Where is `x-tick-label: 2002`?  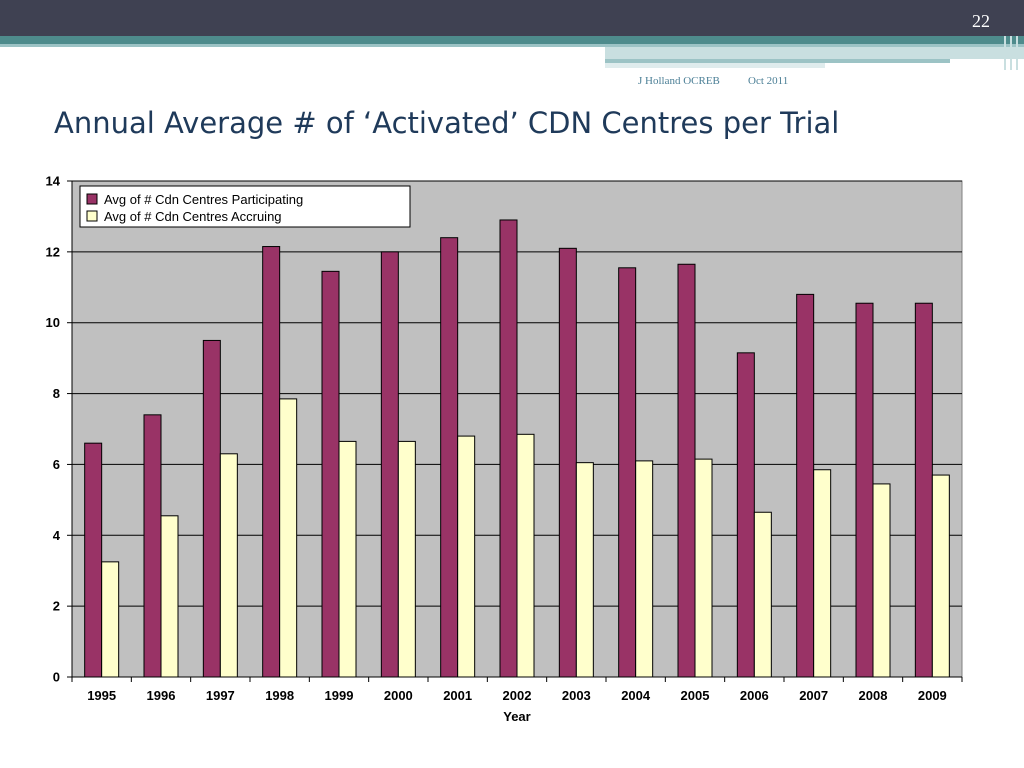 x-tick-label: 2002 is located at coordinates (517, 695).